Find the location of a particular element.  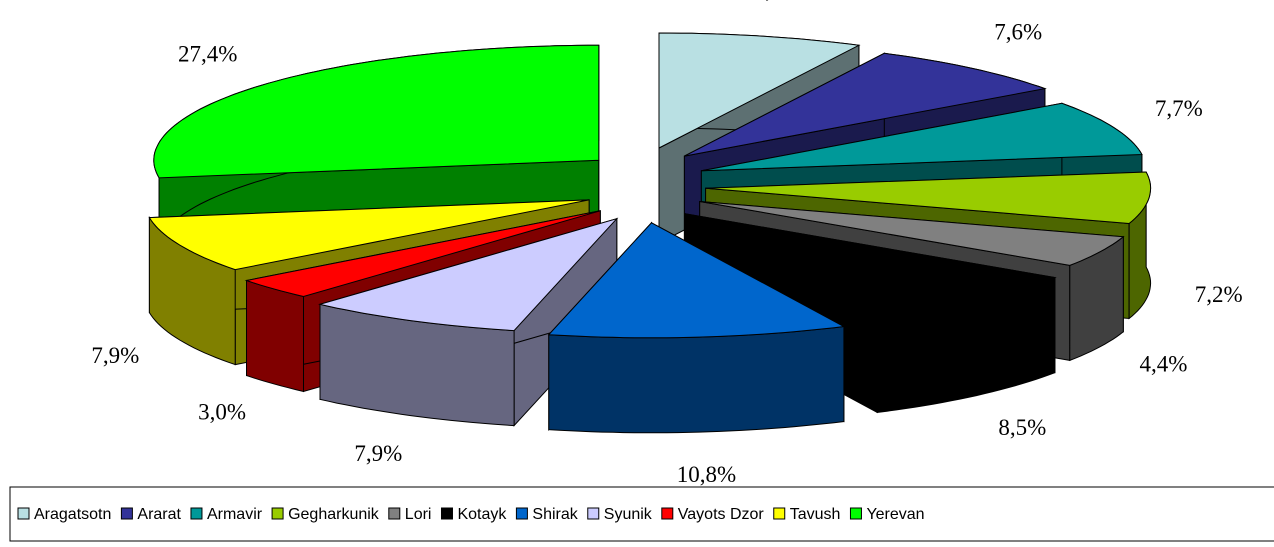

legend-label: Syunik is located at coordinates (628, 514).